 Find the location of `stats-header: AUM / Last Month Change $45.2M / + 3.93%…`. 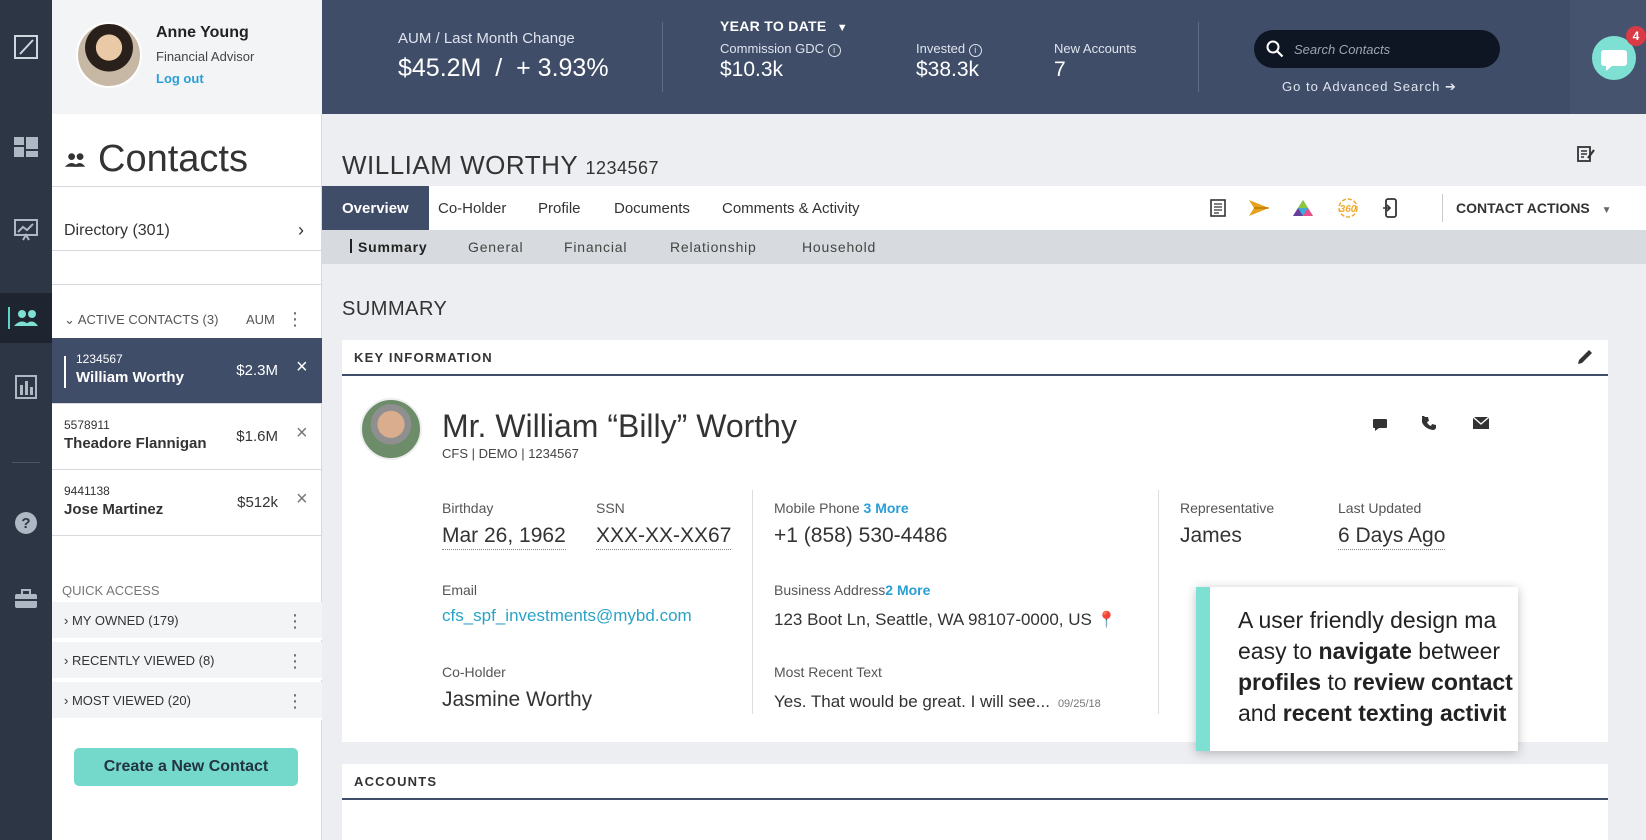

stats-header: AUM / Last Month Change $45.2M / + 3.93%… is located at coordinates (946, 57).